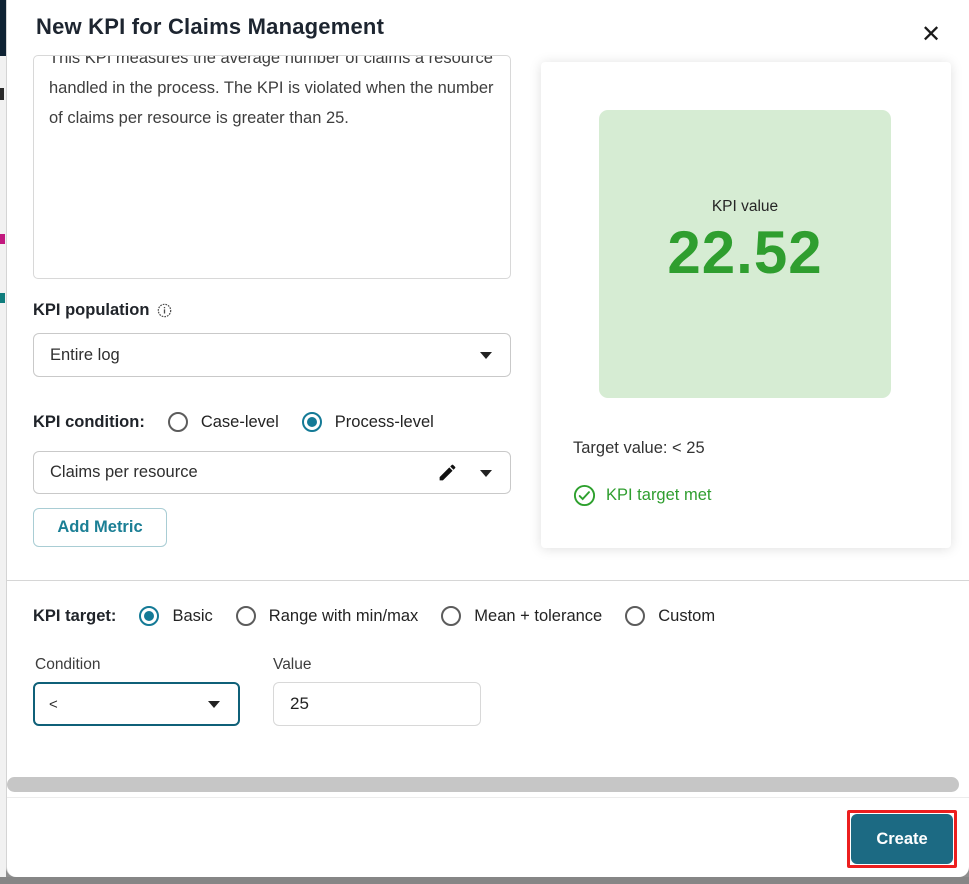  I want to click on radio-process-level, so click(311, 422).